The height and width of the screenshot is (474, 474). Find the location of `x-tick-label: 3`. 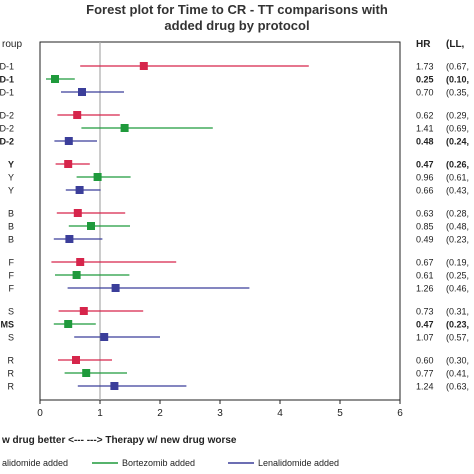

x-tick-label: 3 is located at coordinates (220, 413).